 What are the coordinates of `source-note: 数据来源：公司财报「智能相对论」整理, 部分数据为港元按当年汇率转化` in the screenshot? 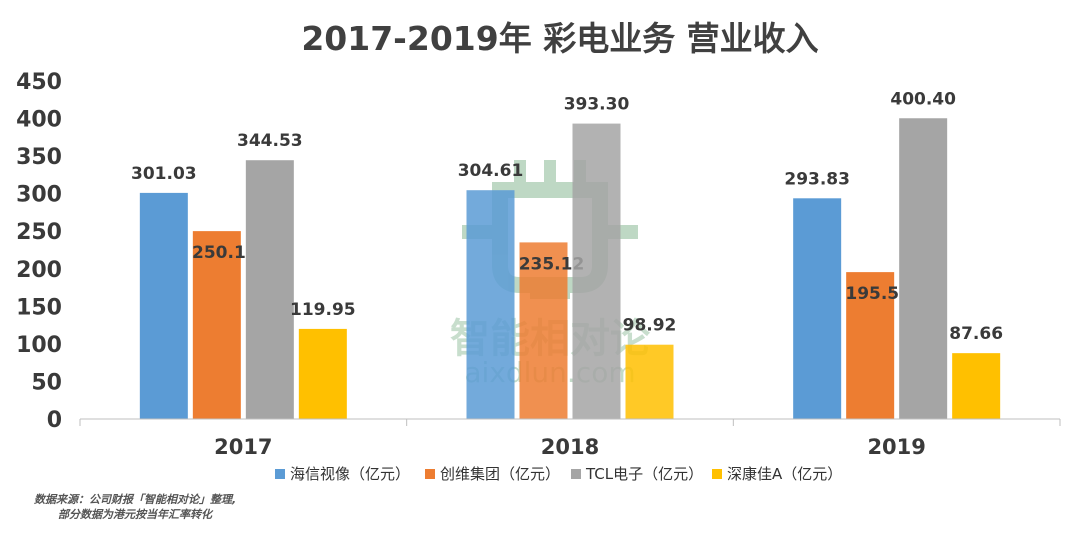 It's located at (135, 507).